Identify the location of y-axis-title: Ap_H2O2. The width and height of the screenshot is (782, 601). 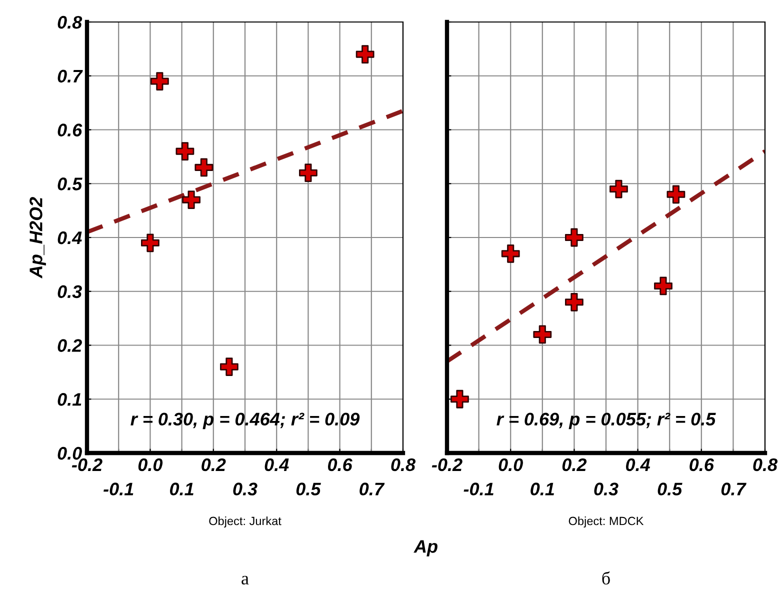
(38, 238).